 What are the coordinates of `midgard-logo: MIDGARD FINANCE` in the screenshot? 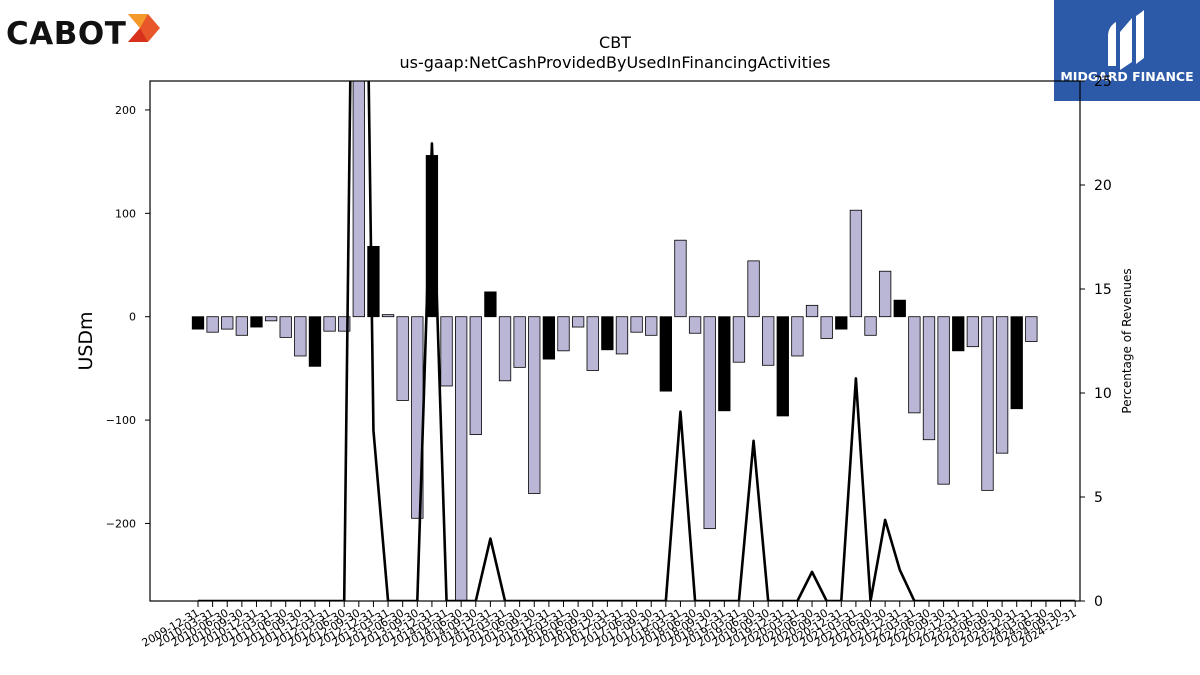 It's located at (1127, 50).